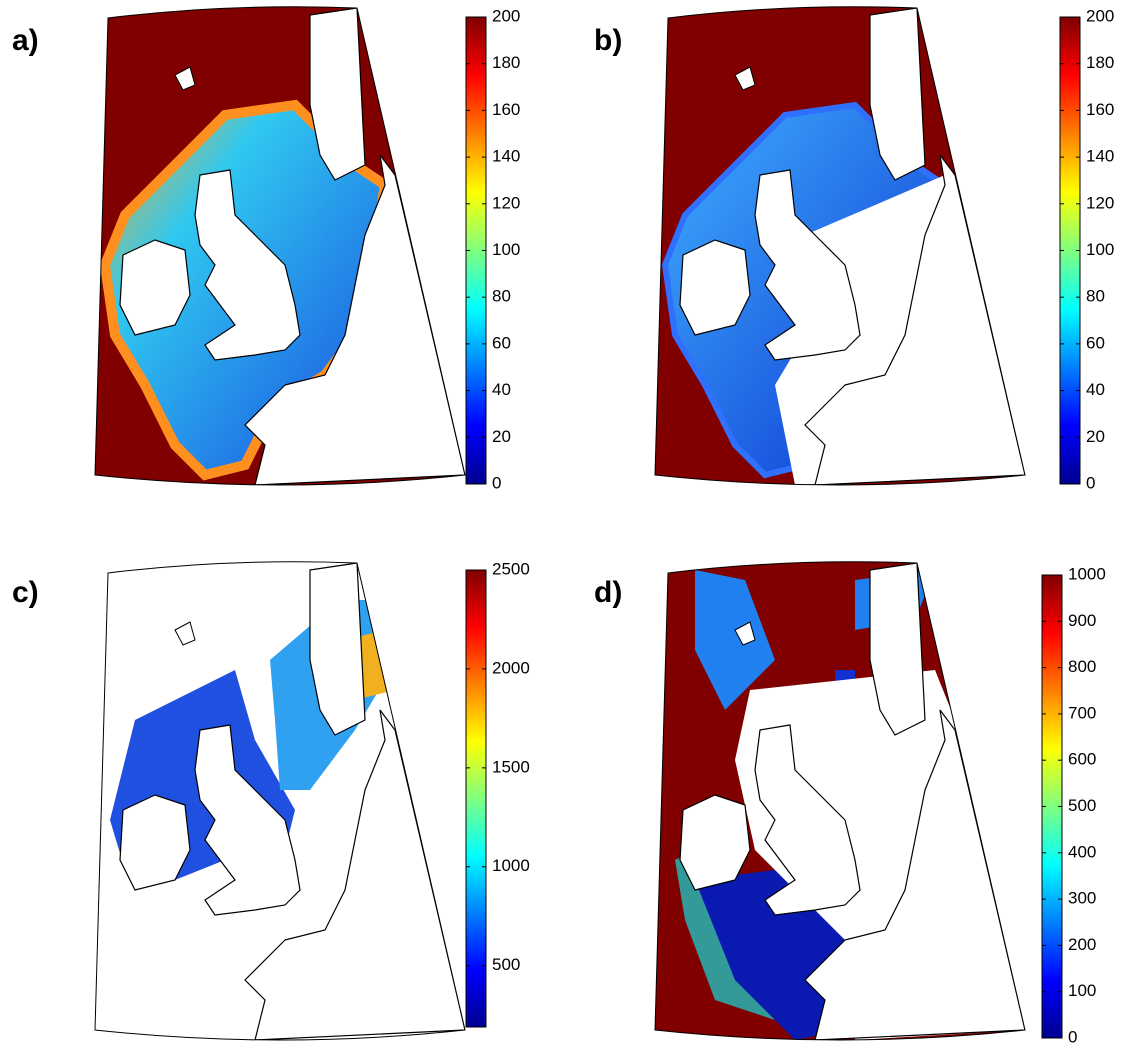 This screenshot has height=1048, width=1121. Describe the element at coordinates (1082, 712) in the screenshot. I see `colorbar-tick-label: 700` at that location.